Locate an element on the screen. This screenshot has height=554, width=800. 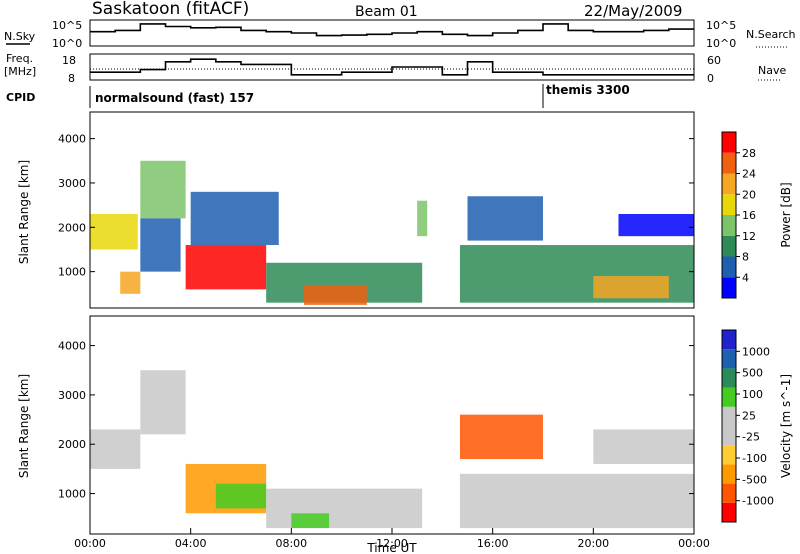
velocity-colorbar-blocks is located at coordinates (729, 426).